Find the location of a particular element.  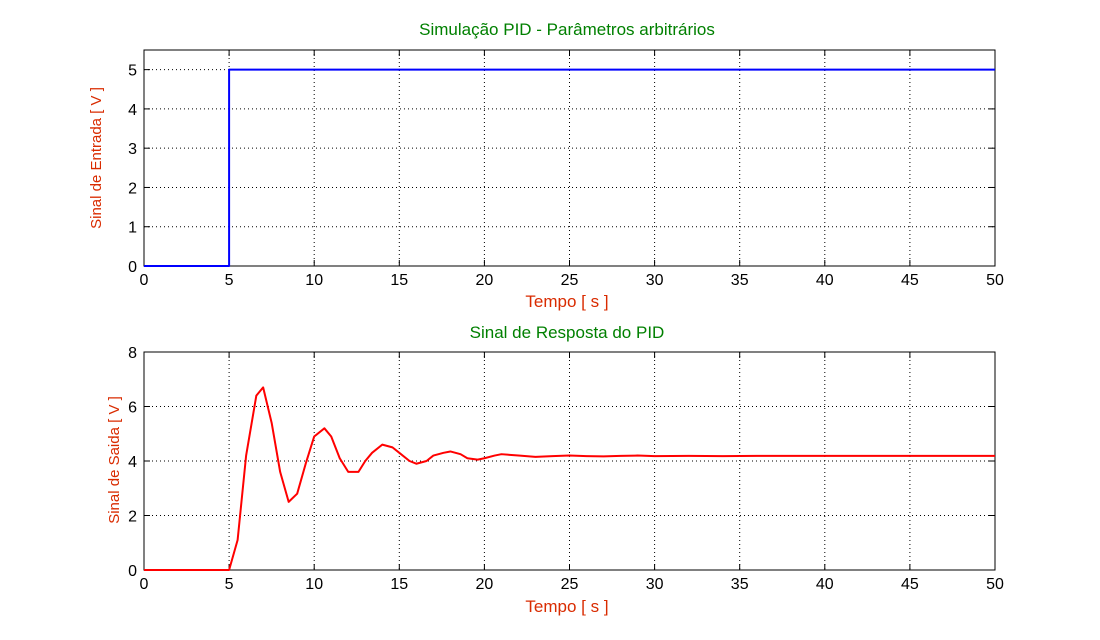

input-y-tick-label: 1 is located at coordinates (132, 228).